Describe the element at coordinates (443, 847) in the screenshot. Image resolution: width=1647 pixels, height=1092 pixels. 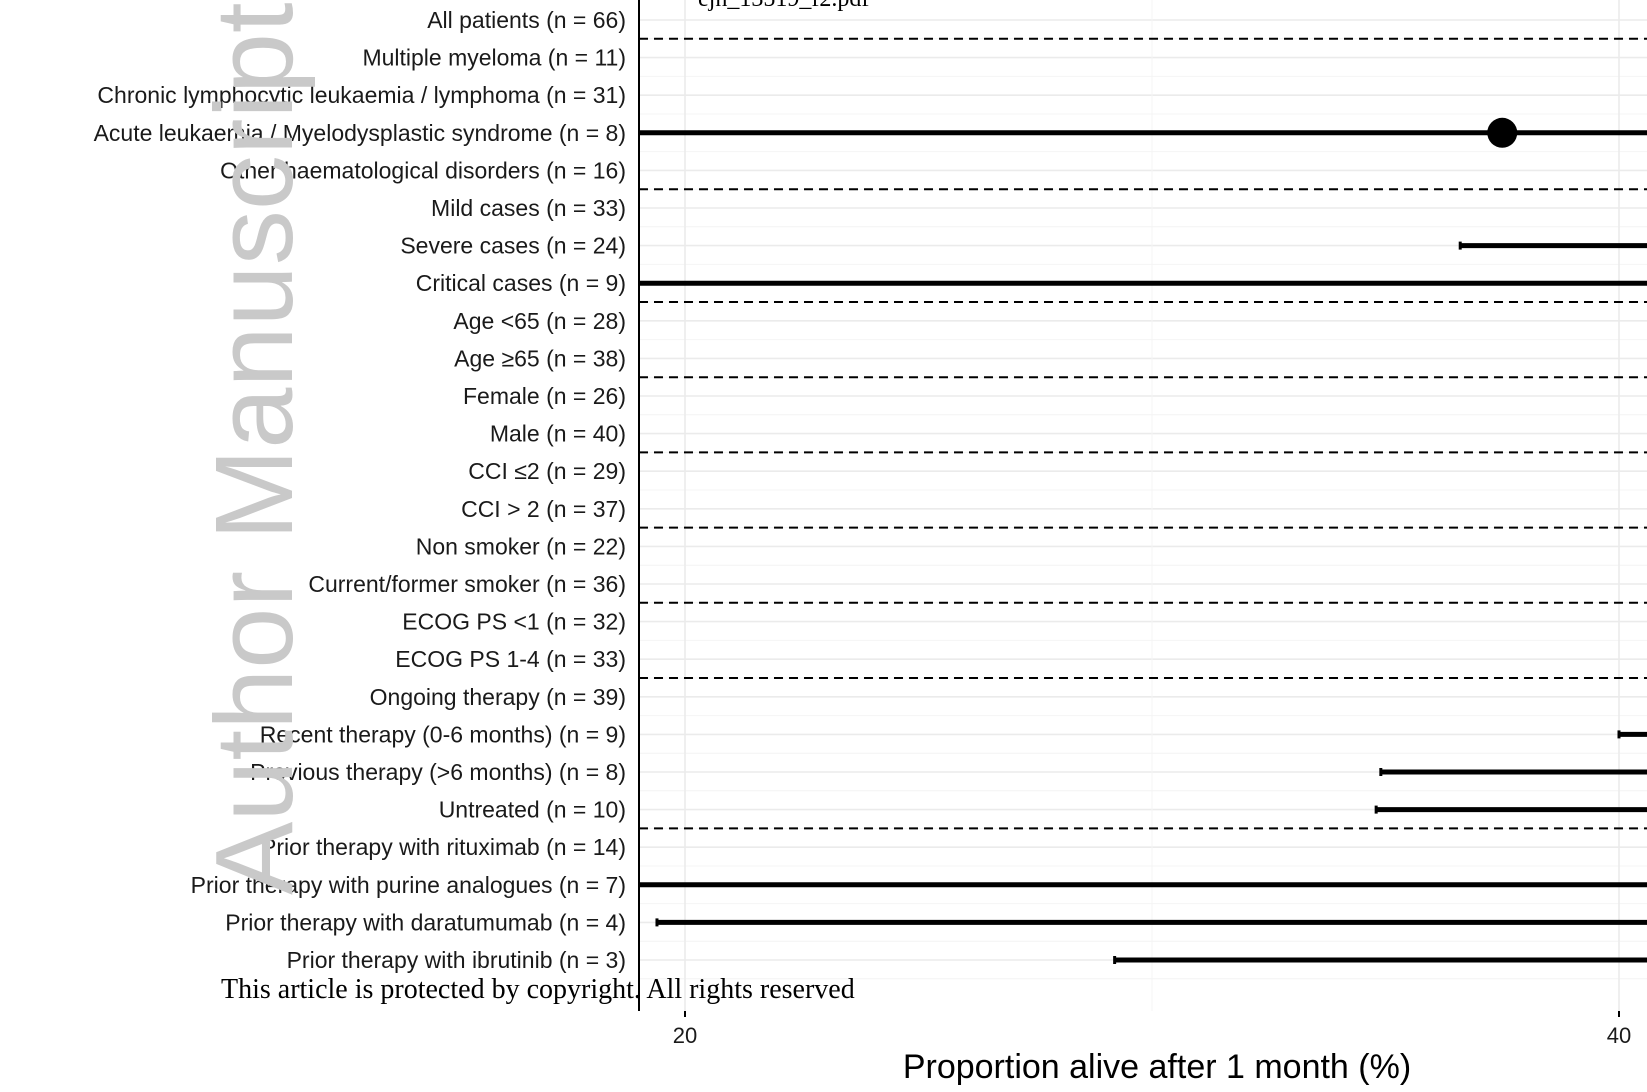
I see `row-label: Prior therapy with rituximab (n = 14)` at that location.